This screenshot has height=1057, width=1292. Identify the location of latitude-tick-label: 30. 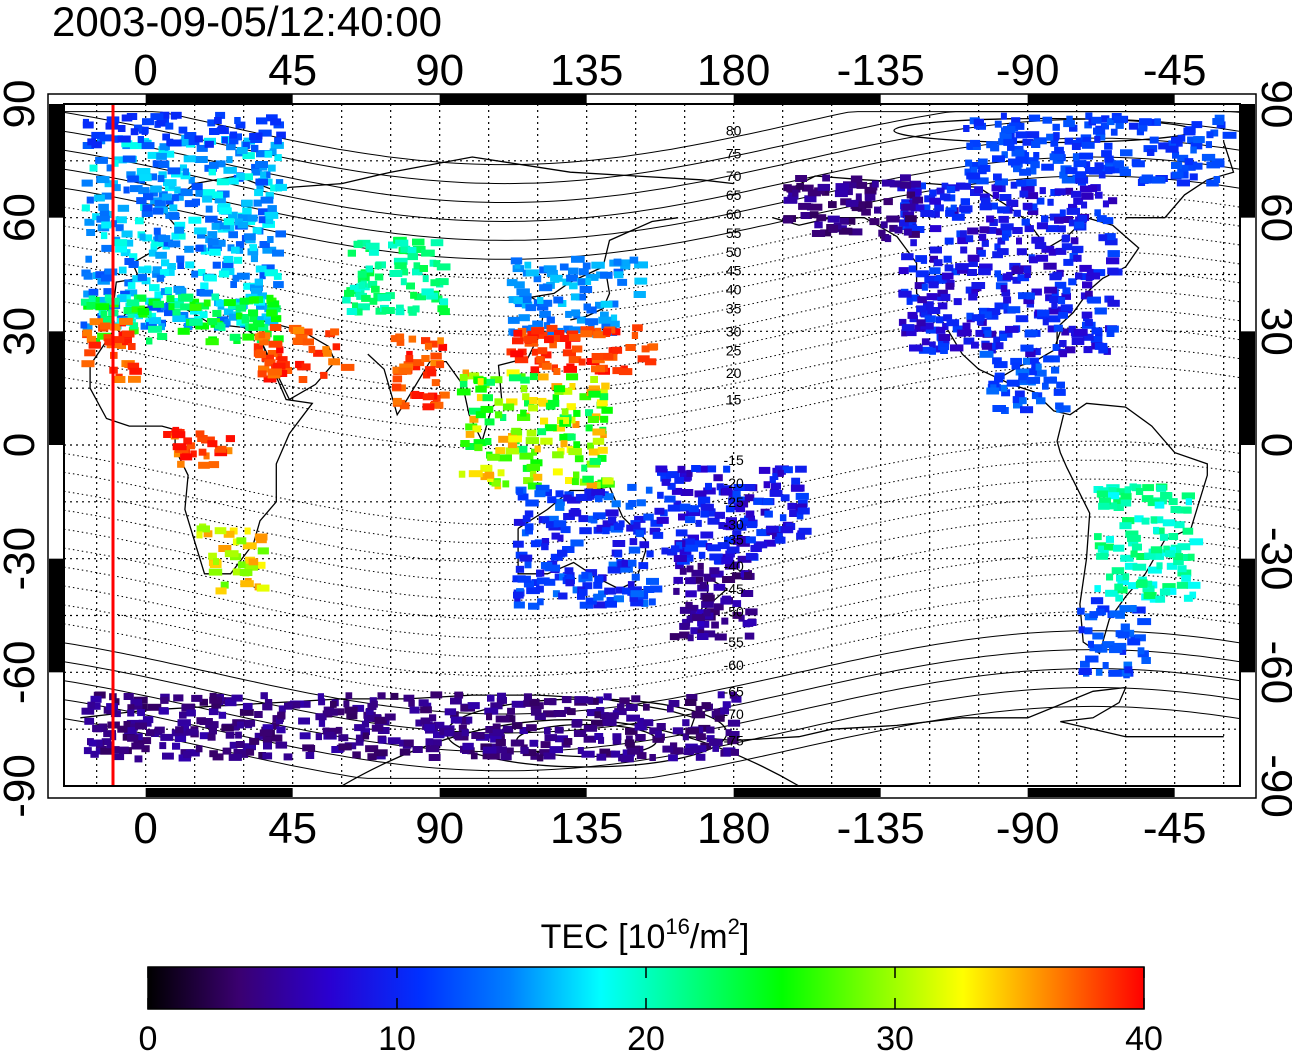
(1272, 331).